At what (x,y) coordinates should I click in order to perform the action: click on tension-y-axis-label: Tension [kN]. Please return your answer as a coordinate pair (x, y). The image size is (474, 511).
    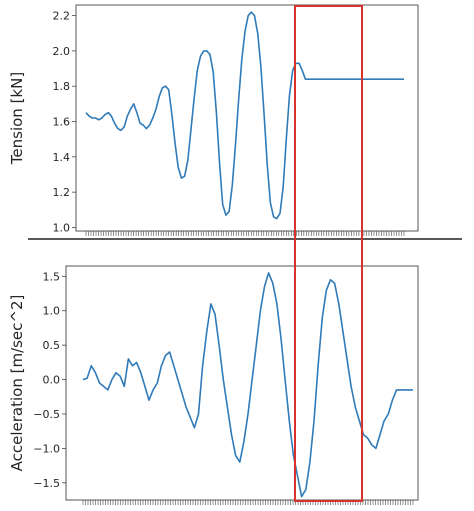
    Looking at the image, I should click on (17, 118).